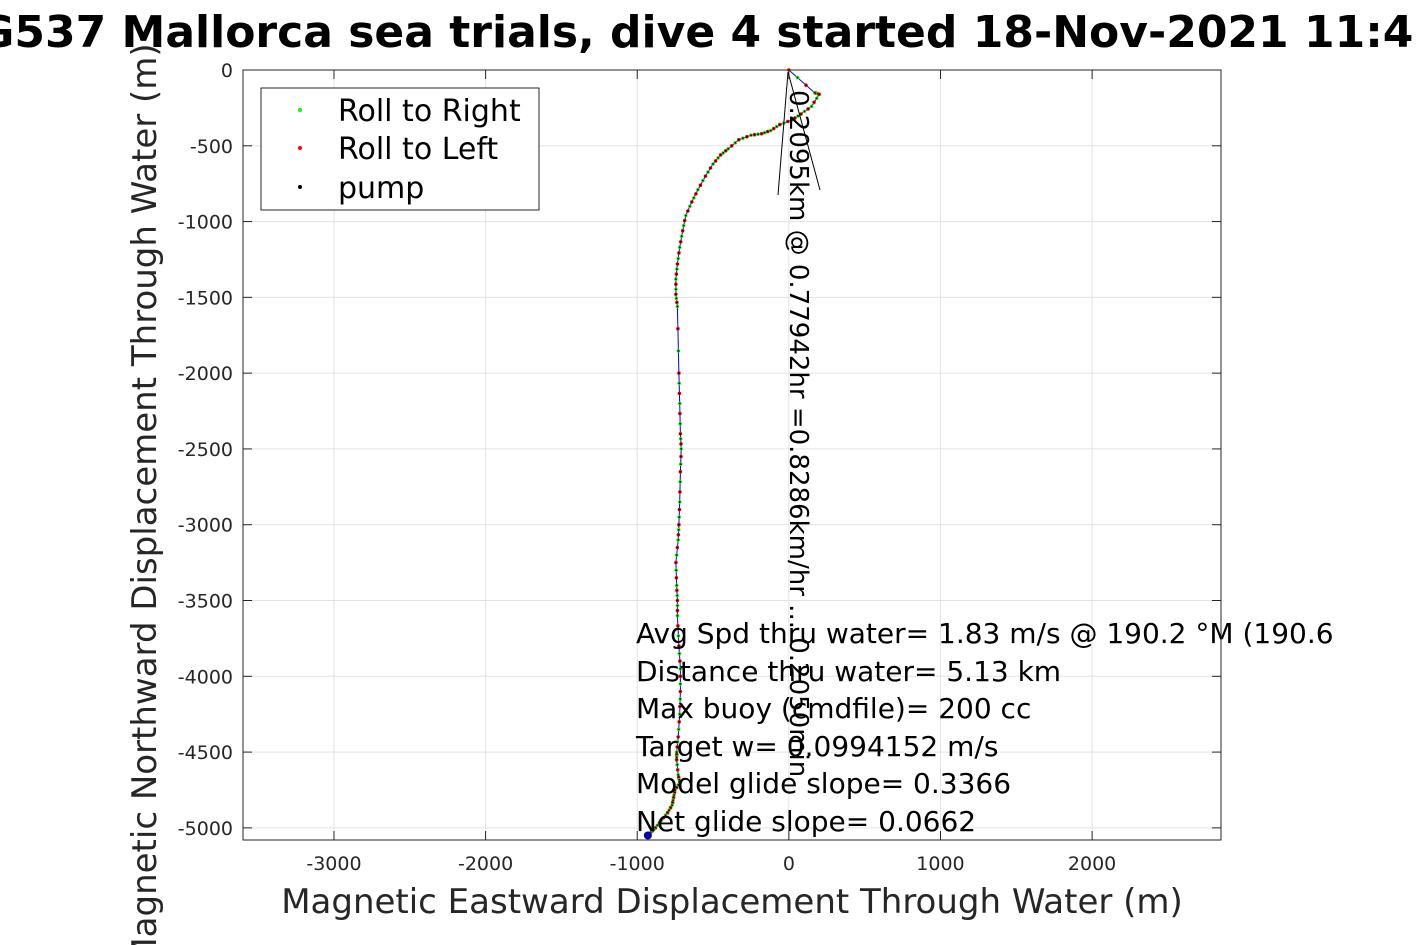  I want to click on y-tick-label: -1500, so click(205, 298).